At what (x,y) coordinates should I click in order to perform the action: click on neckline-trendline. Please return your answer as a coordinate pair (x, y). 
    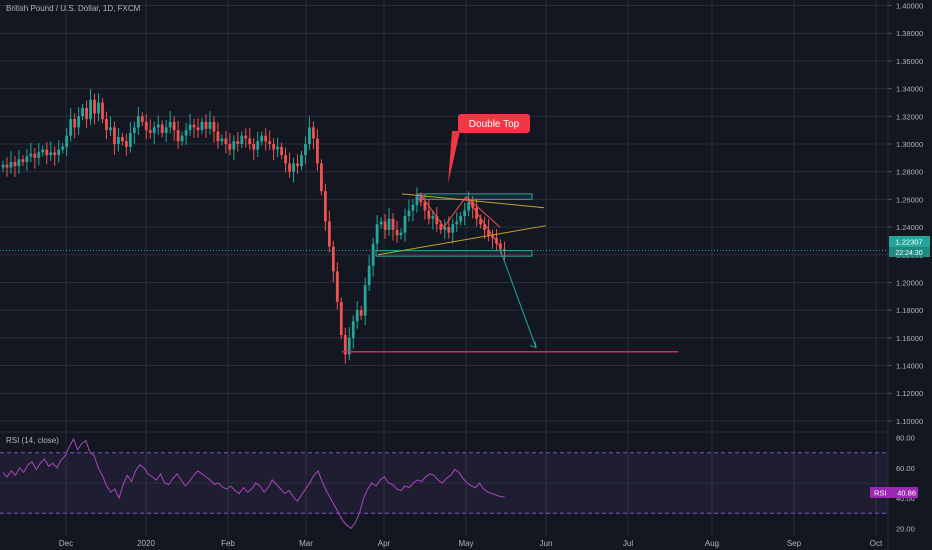
    Looking at the image, I should click on (462, 240).